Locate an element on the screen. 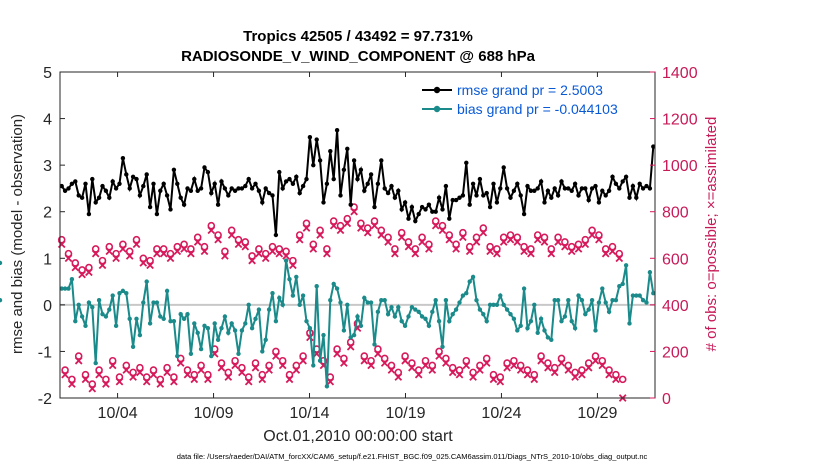  y-right-tick-label: 800 is located at coordinates (675, 213).